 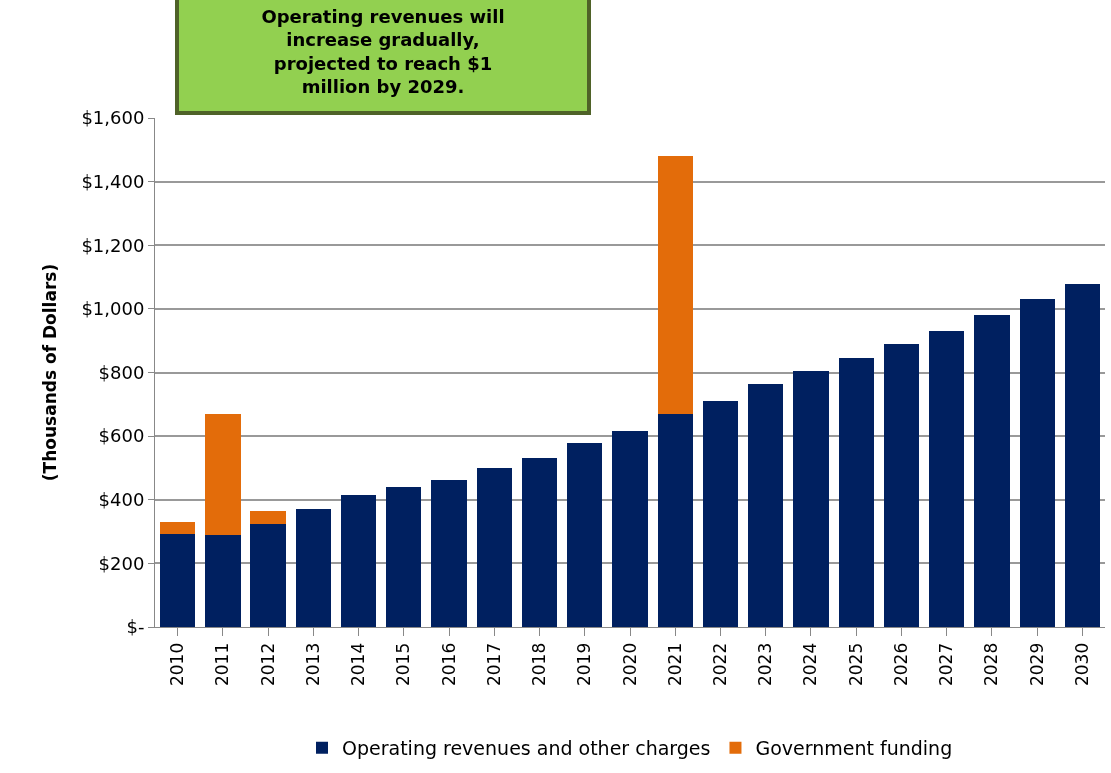 What do you see at coordinates (810, 664) in the screenshot?
I see `x-tick-label: 2024` at bounding box center [810, 664].